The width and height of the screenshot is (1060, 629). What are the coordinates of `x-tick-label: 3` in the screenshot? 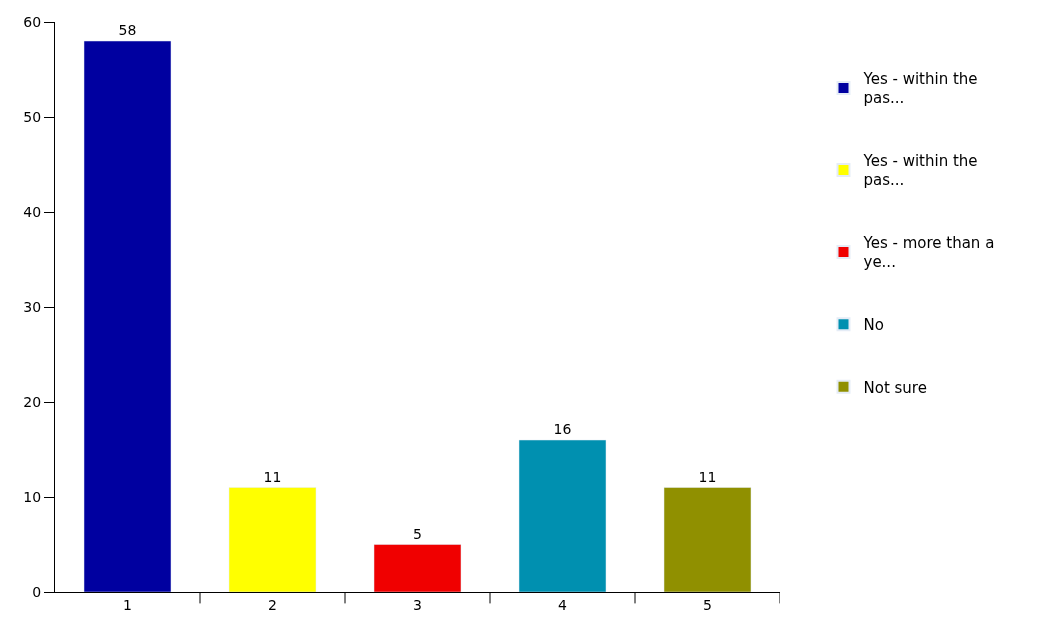 It's located at (417, 604).